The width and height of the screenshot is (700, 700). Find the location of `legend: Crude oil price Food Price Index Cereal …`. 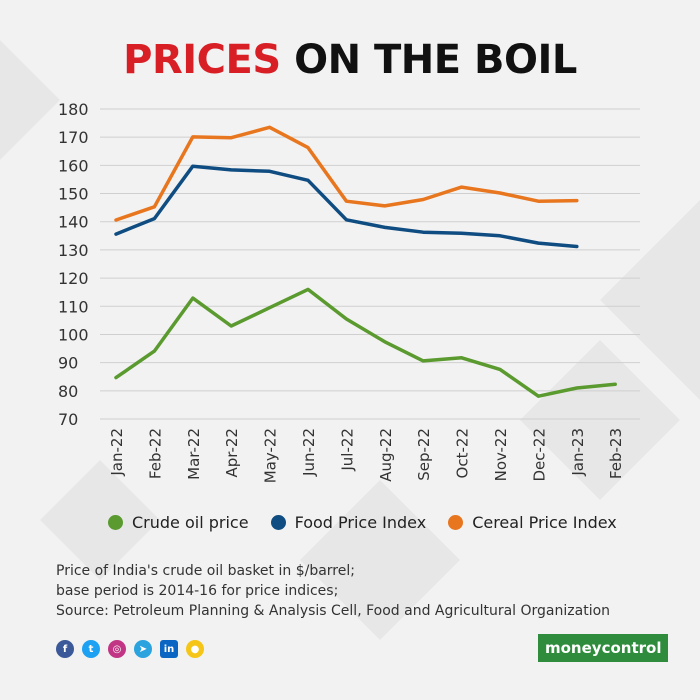

legend: Crude oil price Food Price Index Cereal … is located at coordinates (373, 522).